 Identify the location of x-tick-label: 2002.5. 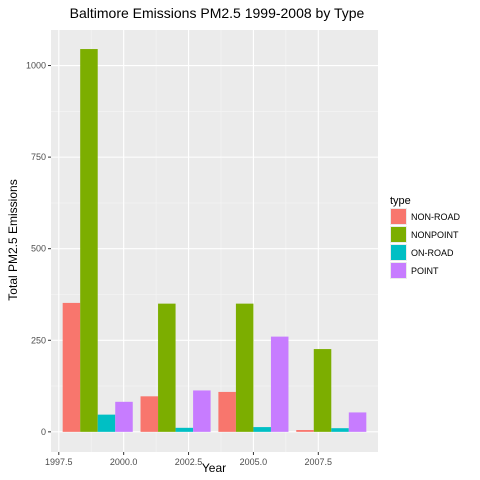
(189, 462).